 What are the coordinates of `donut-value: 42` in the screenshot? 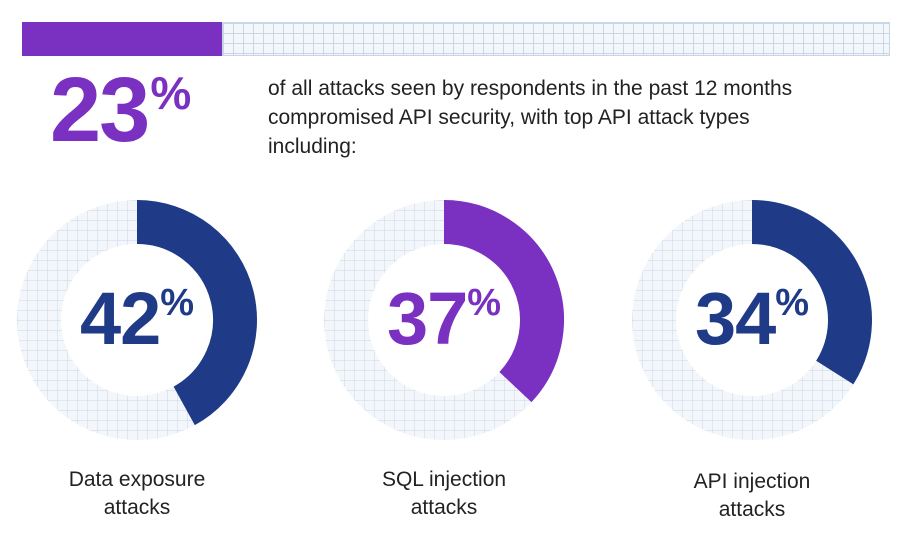 It's located at (120, 318).